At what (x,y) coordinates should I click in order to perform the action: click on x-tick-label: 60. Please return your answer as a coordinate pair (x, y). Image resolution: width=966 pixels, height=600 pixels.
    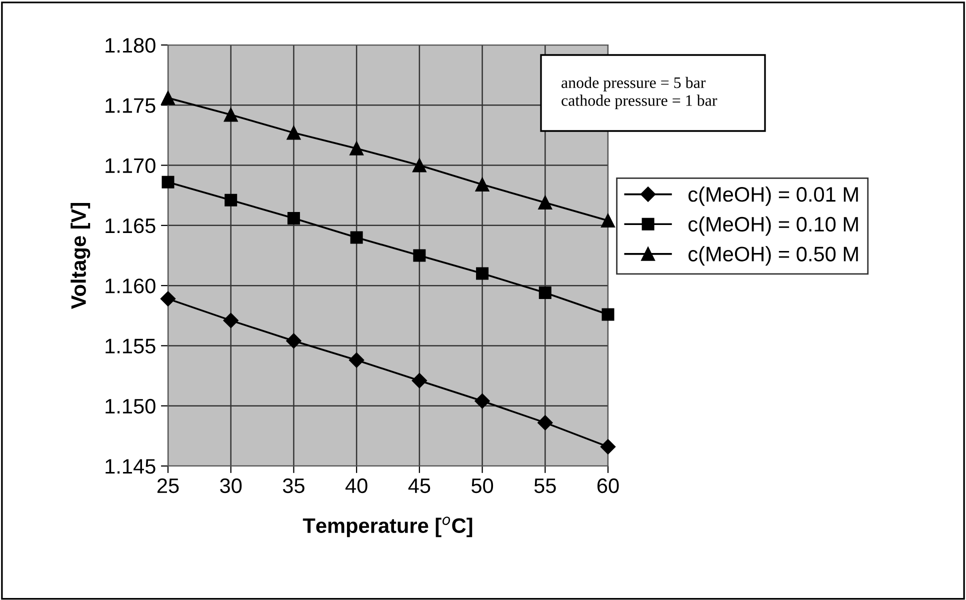
    Looking at the image, I should click on (608, 486).